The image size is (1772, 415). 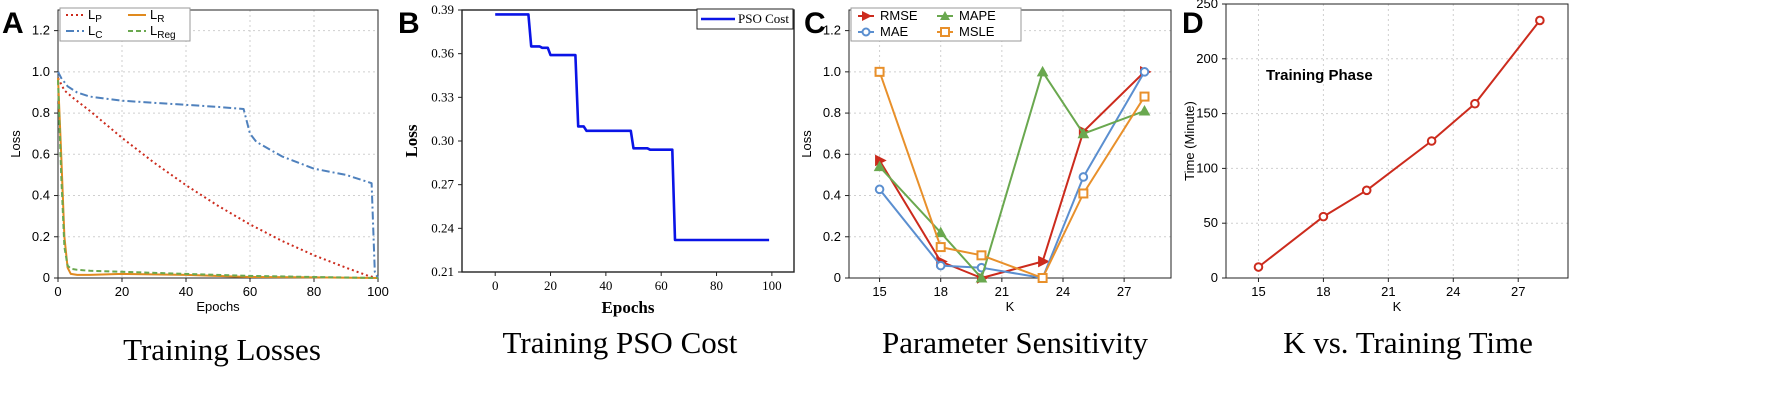 I want to click on legend-label-sub: C, so click(x=98, y=35).